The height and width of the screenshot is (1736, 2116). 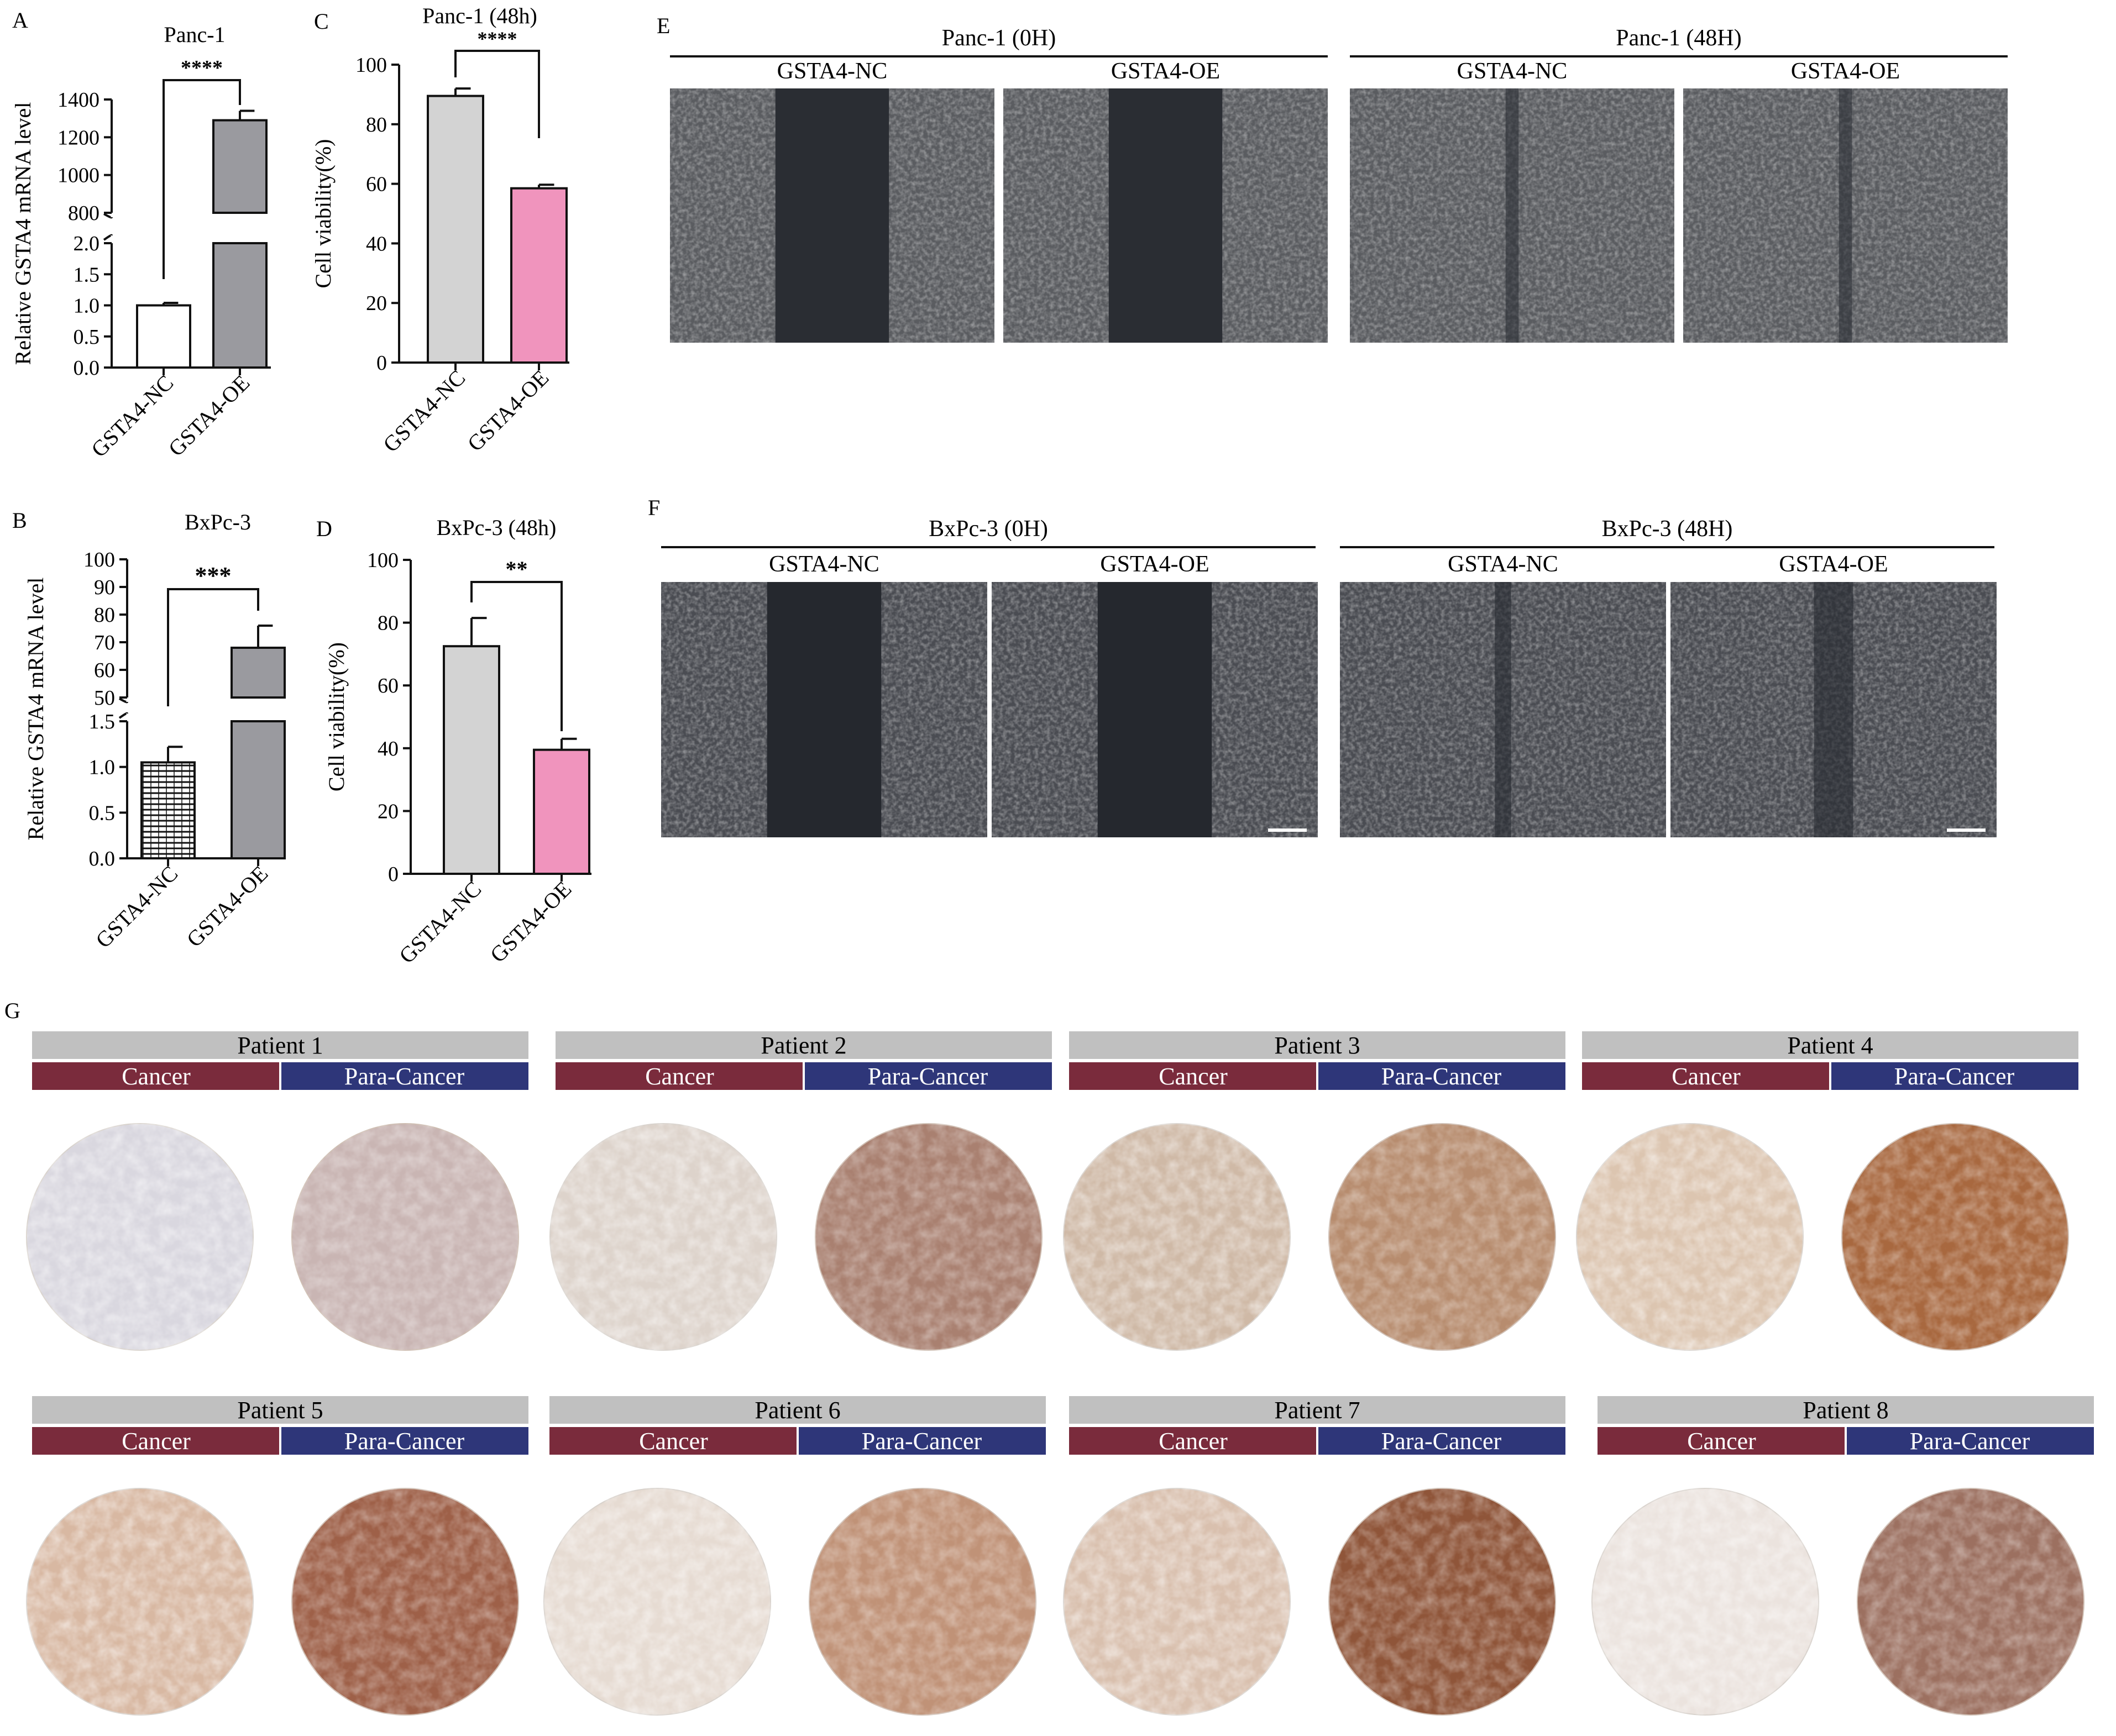 What do you see at coordinates (35, 710) in the screenshot?
I see `y-axis-label: Relative GSTA4 mRNA level` at bounding box center [35, 710].